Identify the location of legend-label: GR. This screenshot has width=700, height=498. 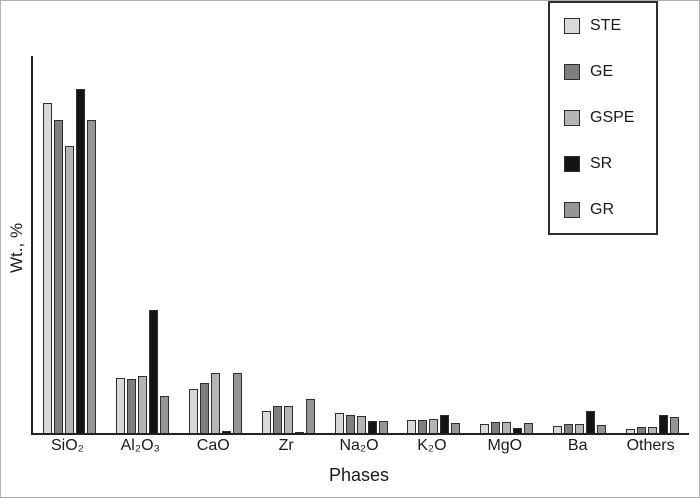
(602, 209).